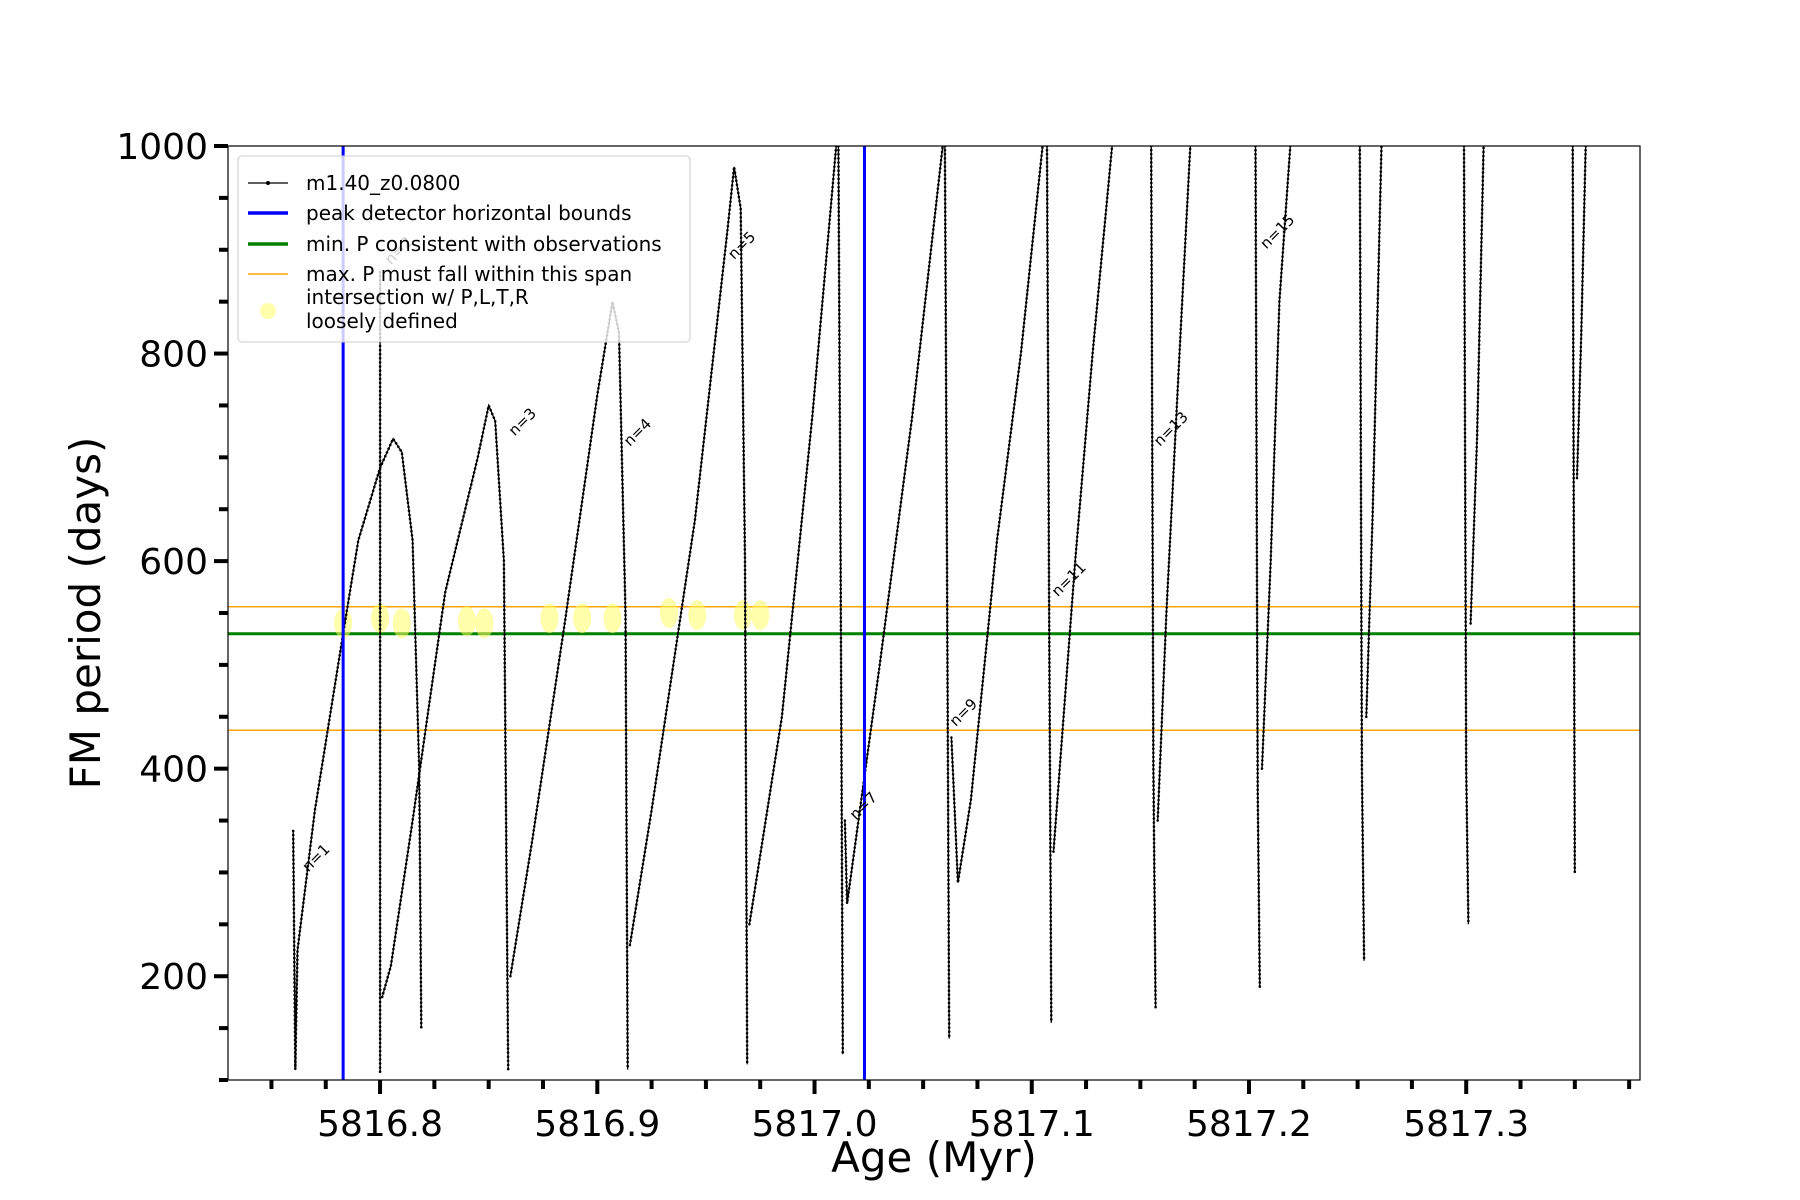 This screenshot has height=1200, width=1800. What do you see at coordinates (815, 1124) in the screenshot?
I see `x-tick-label-2: 5817.0` at bounding box center [815, 1124].